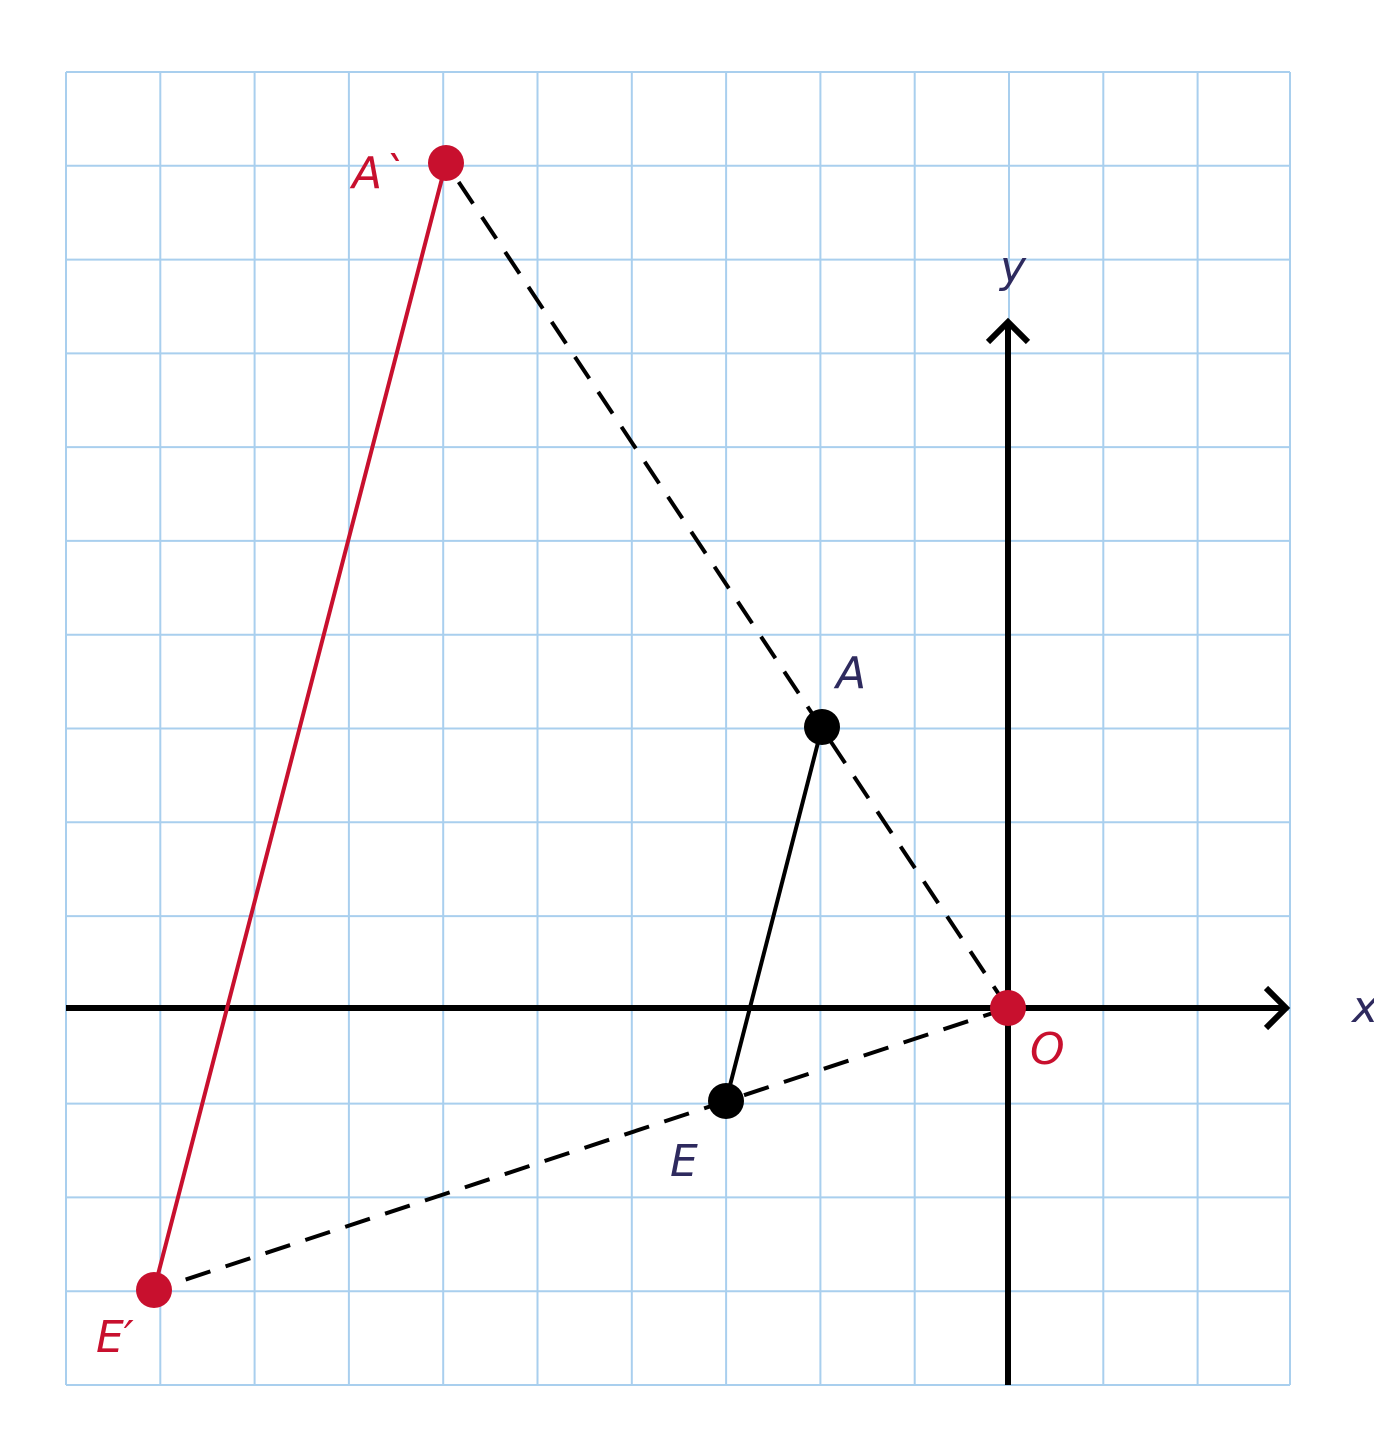  What do you see at coordinates (1008, 331) in the screenshot?
I see `y-axis-arrow` at bounding box center [1008, 331].